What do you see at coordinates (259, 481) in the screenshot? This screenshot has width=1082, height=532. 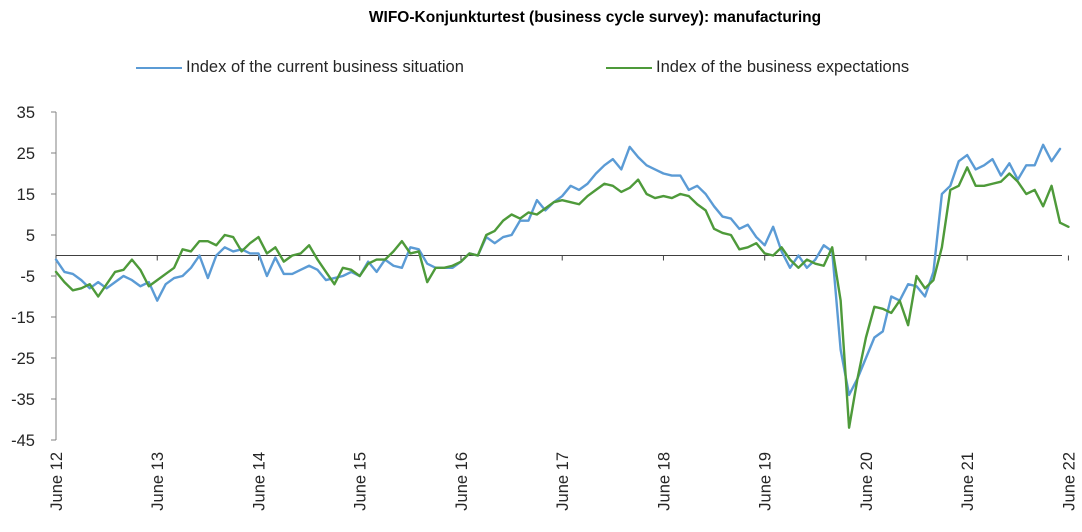 I see `x-tick-label: June 14` at bounding box center [259, 481].